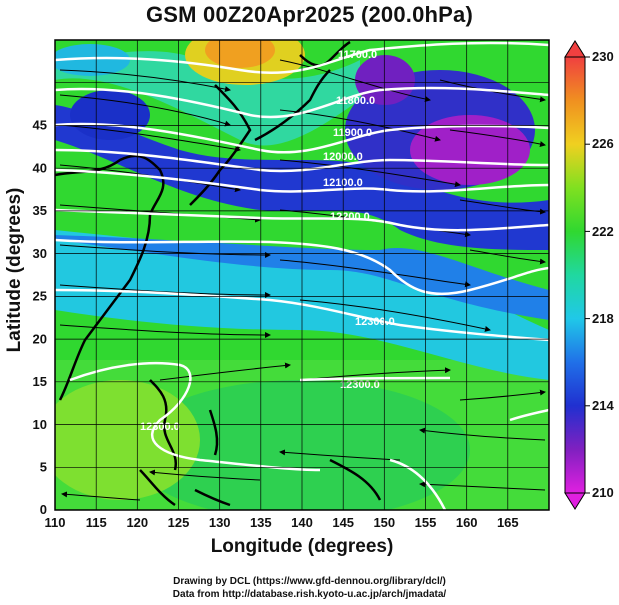  I want to click on x-tick-label: 165, so click(508, 522).